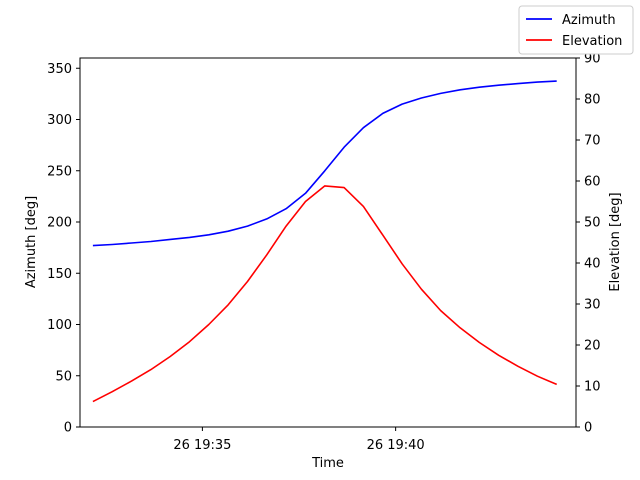 This screenshot has height=480, width=640. Describe the element at coordinates (68, 428) in the screenshot. I see `y-tick-label-left: 0` at that location.